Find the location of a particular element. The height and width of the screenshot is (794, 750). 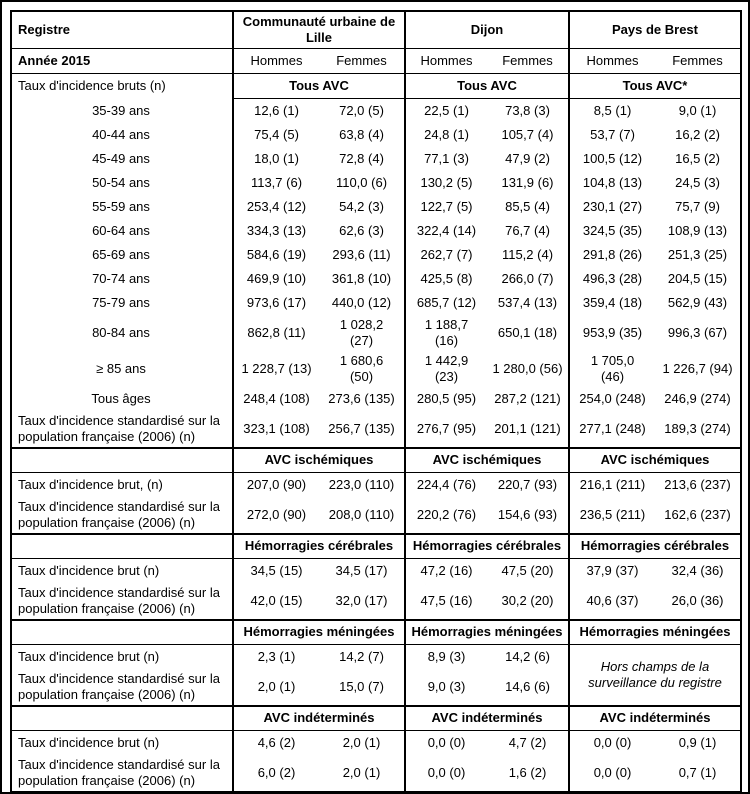

row-label: 70-74 ans is located at coordinates (121, 278).